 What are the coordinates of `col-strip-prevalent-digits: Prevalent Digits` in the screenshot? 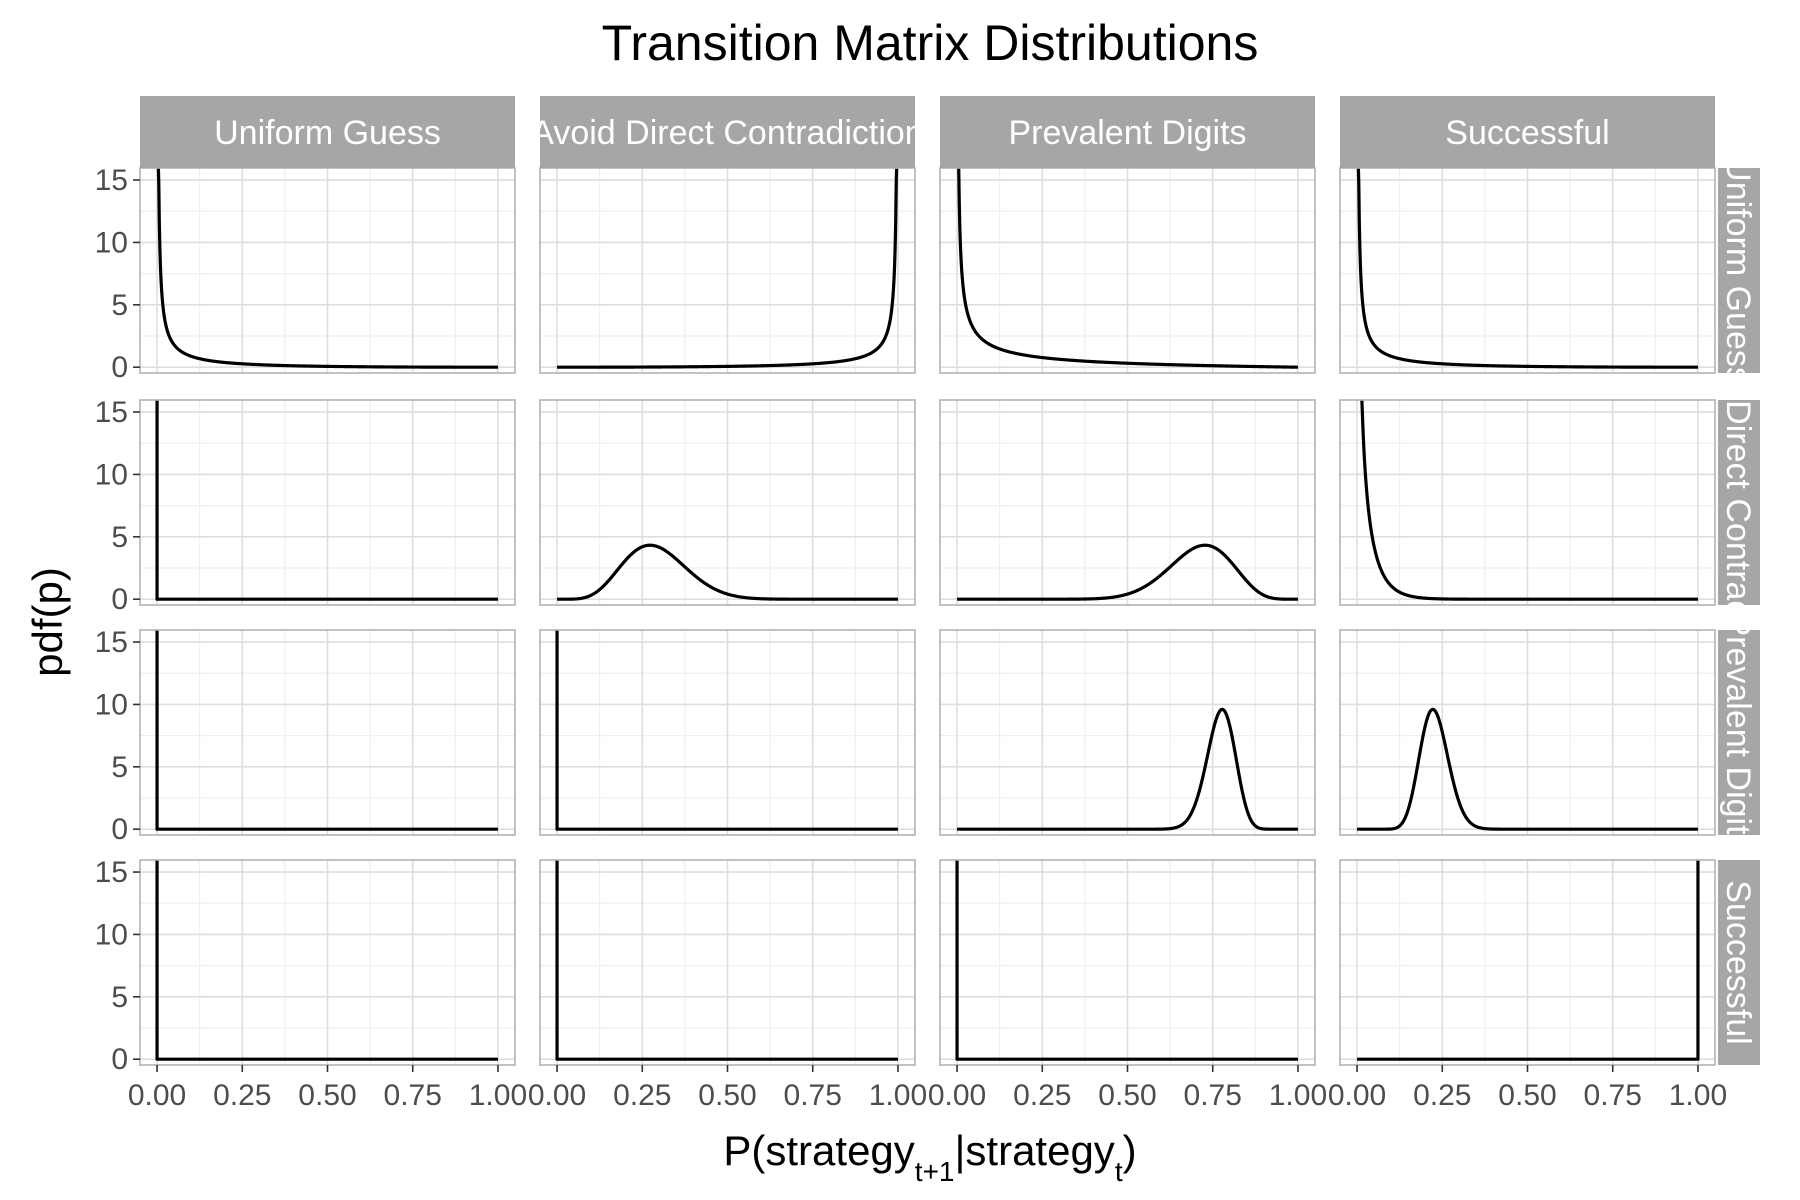 It's located at (1127, 132).